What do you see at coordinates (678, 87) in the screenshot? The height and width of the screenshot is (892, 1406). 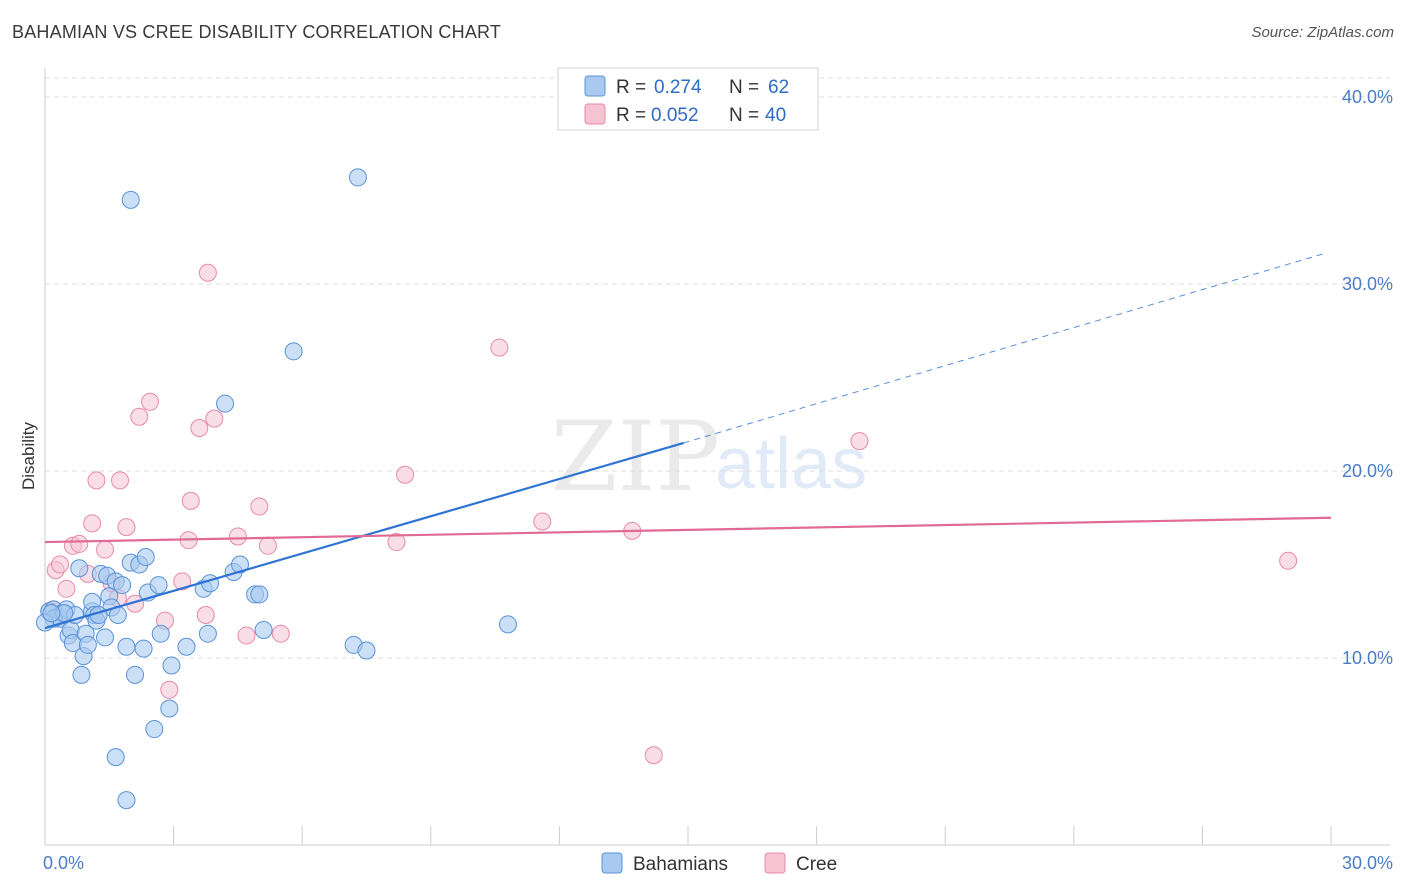 I see `legend-r-value-bahamians: 0.274` at bounding box center [678, 87].